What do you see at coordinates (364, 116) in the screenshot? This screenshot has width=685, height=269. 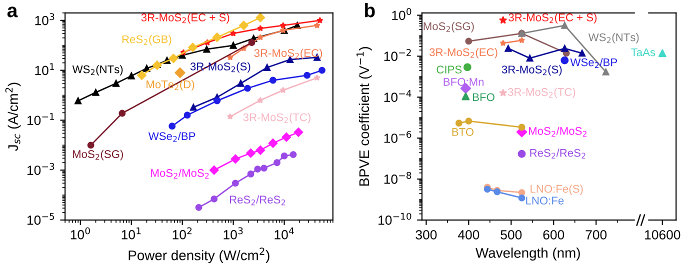 I see `y-axis-title: BPVE coefficient (V$^{−1}$)` at bounding box center [364, 116].